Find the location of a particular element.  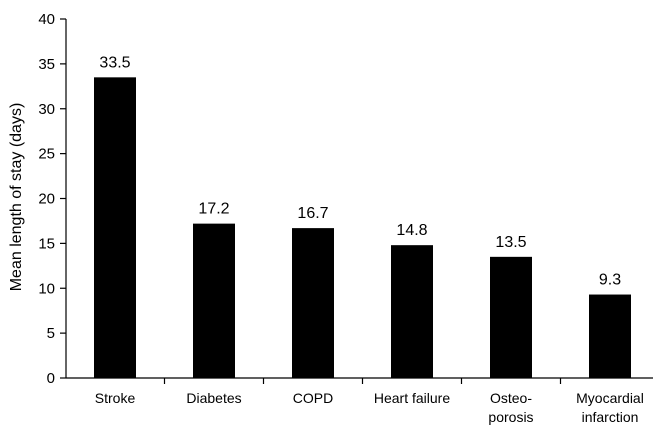

category-label: Osteo- is located at coordinates (511, 398).